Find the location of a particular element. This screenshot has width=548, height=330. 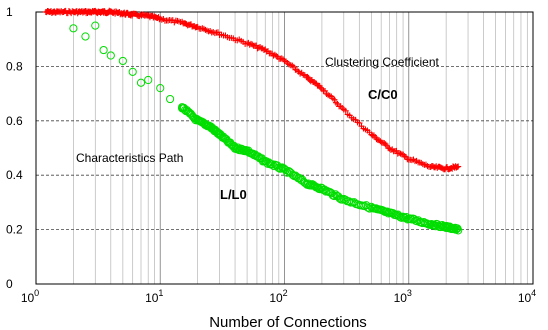

x-tick-label: 10¹ is located at coordinates (154, 296).